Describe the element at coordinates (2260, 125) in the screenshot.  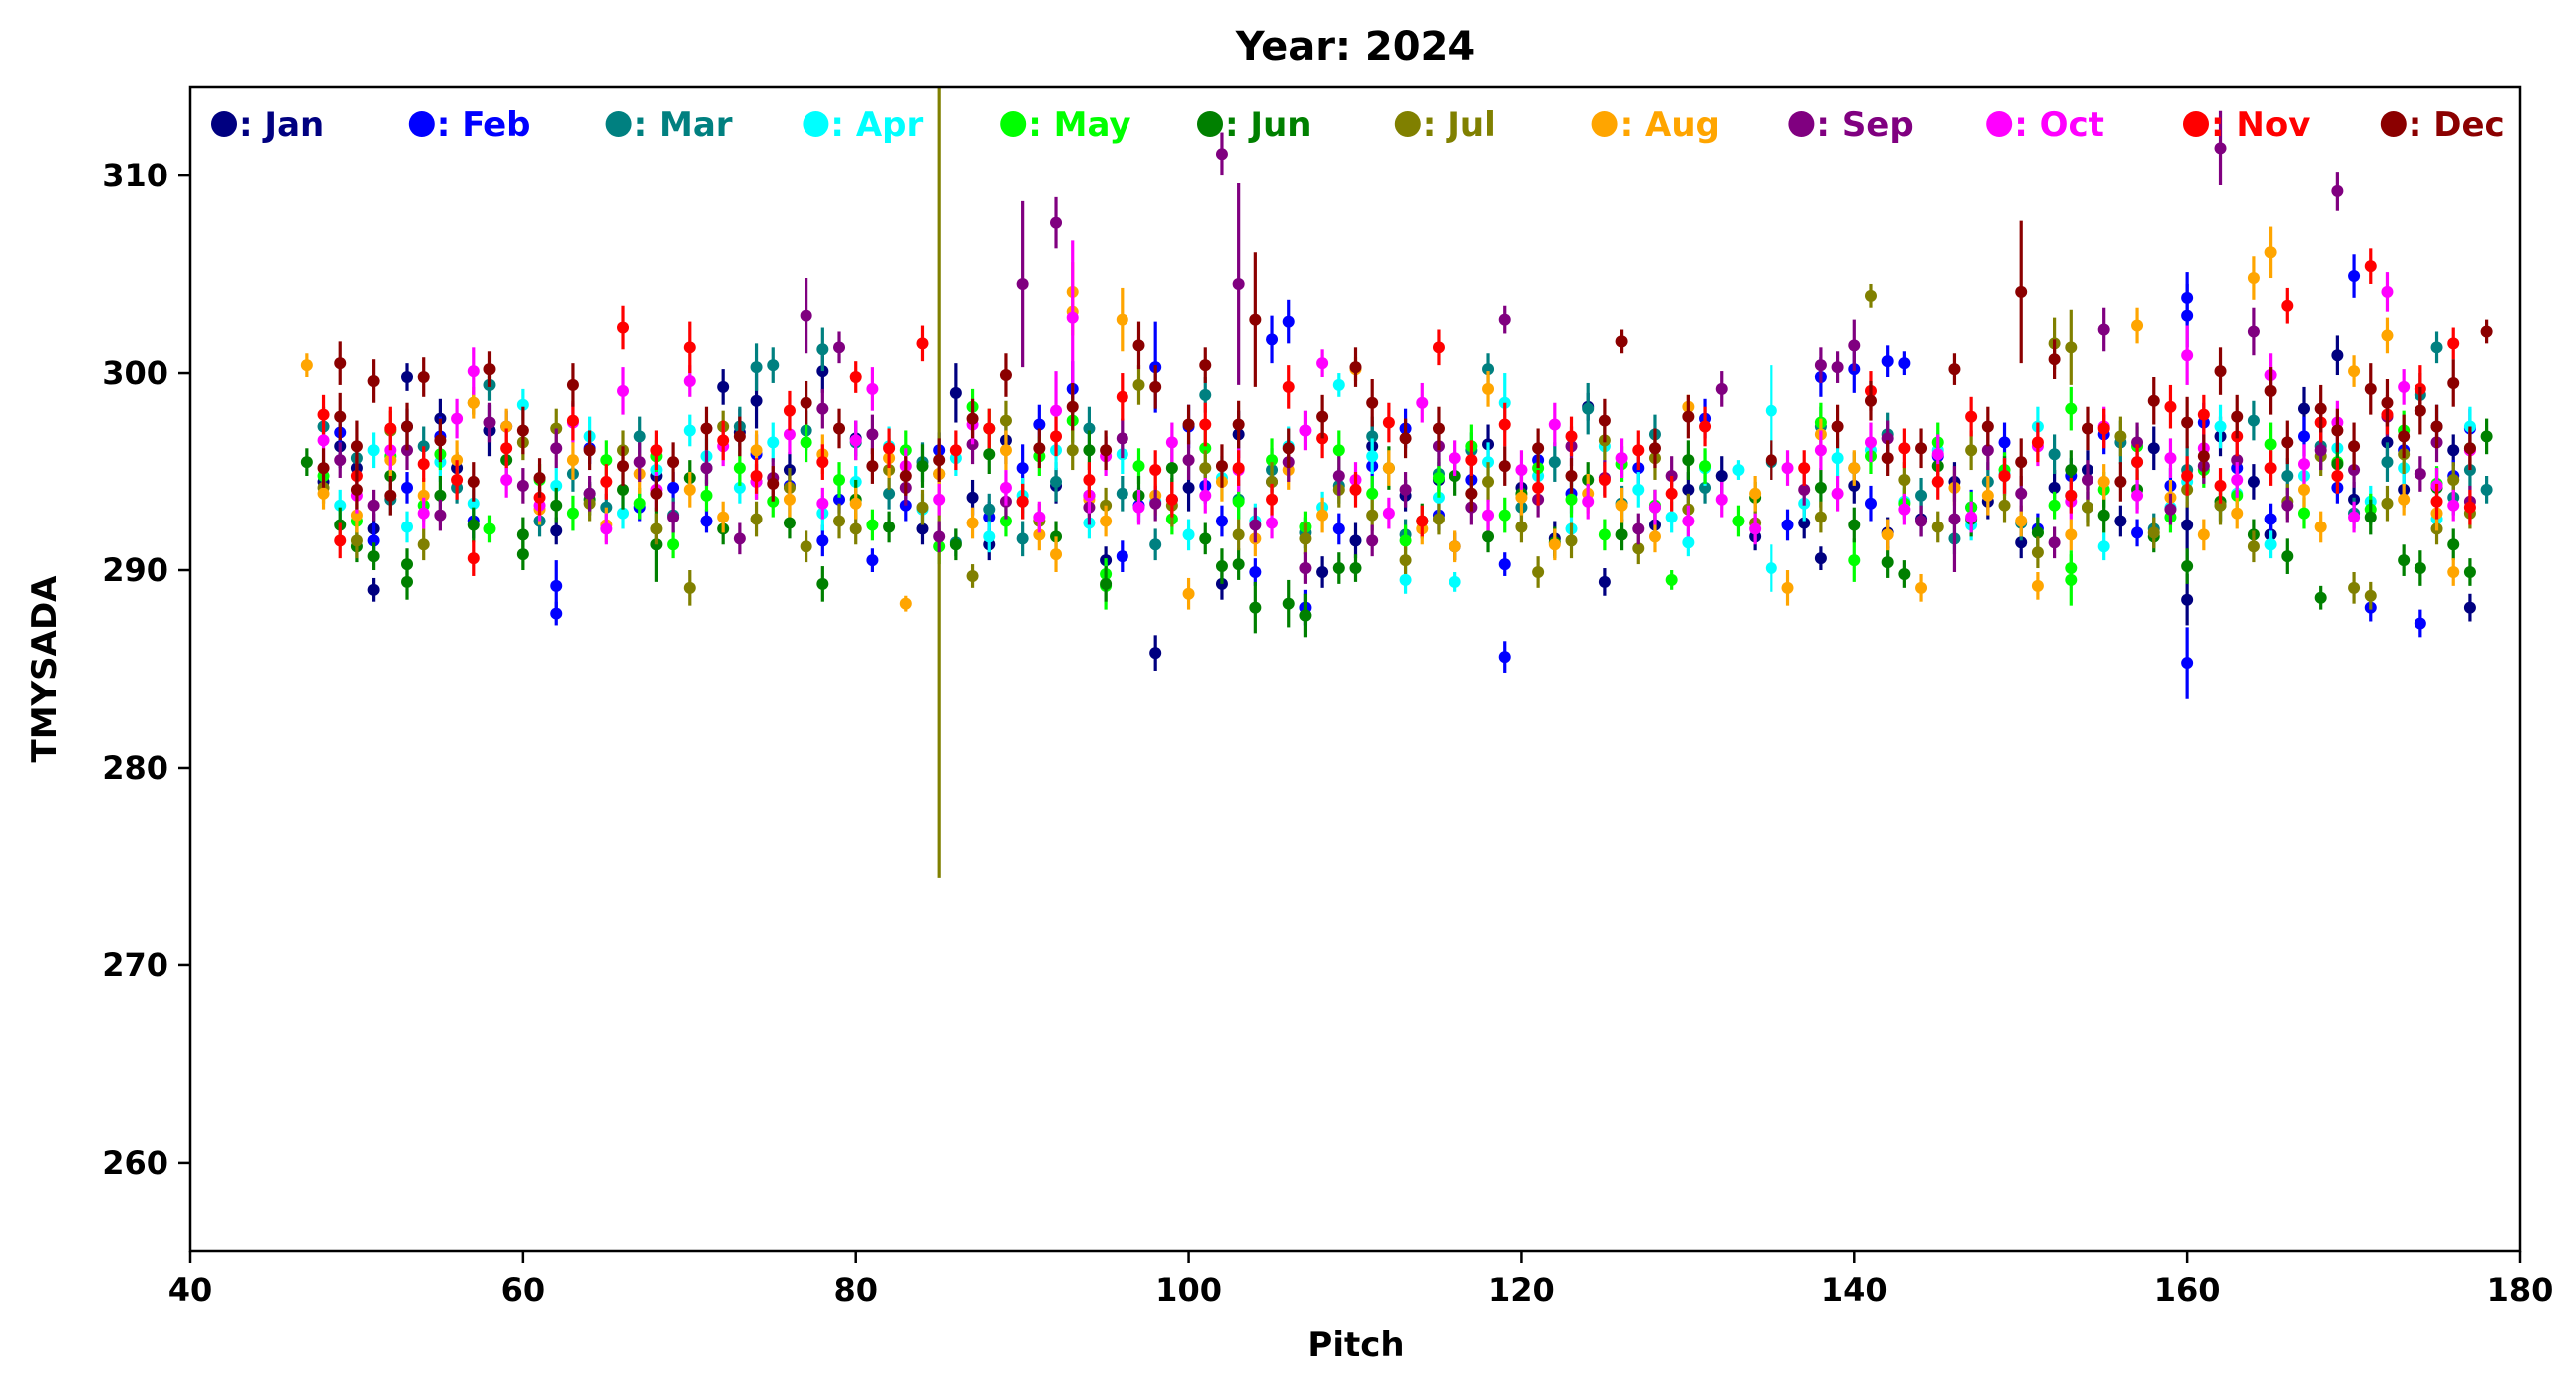
I see `legend-label: : Nov` at that location.